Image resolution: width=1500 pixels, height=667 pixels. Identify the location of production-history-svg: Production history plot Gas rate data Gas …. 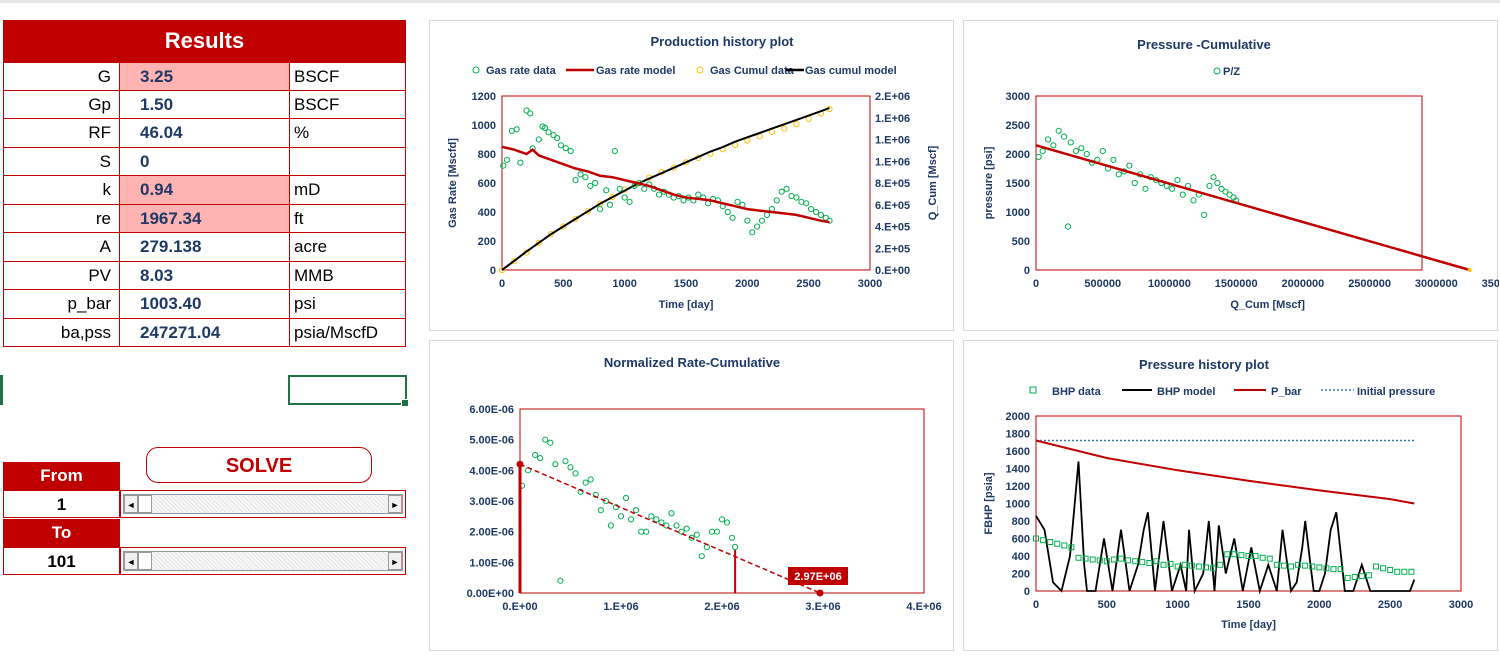
(693, 172).